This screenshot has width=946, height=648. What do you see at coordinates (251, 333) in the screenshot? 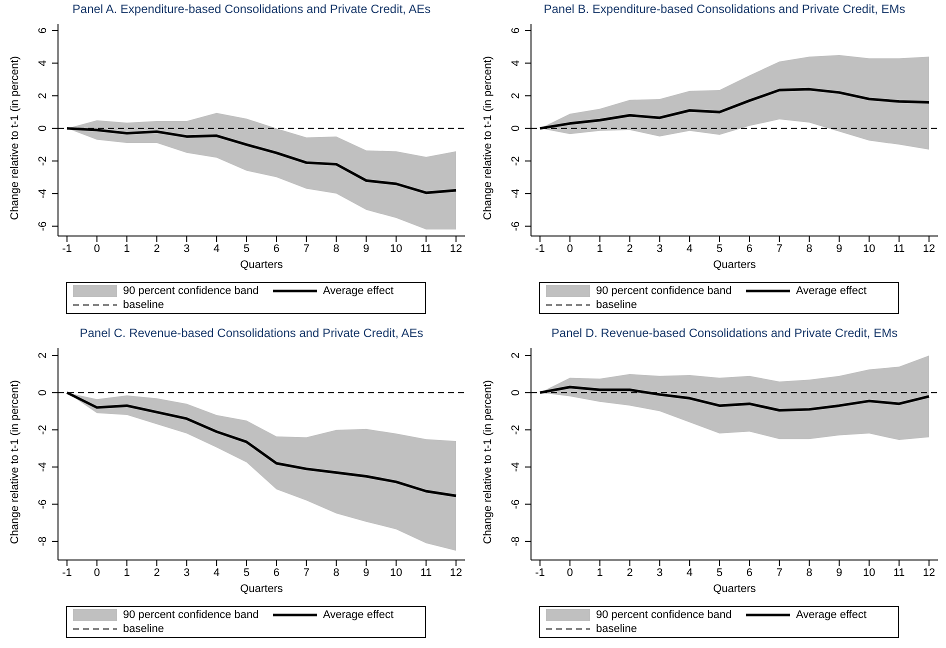
I see `chart-title: Panel C. Revenue-based Consolidations and Private Credit, AEs` at bounding box center [251, 333].